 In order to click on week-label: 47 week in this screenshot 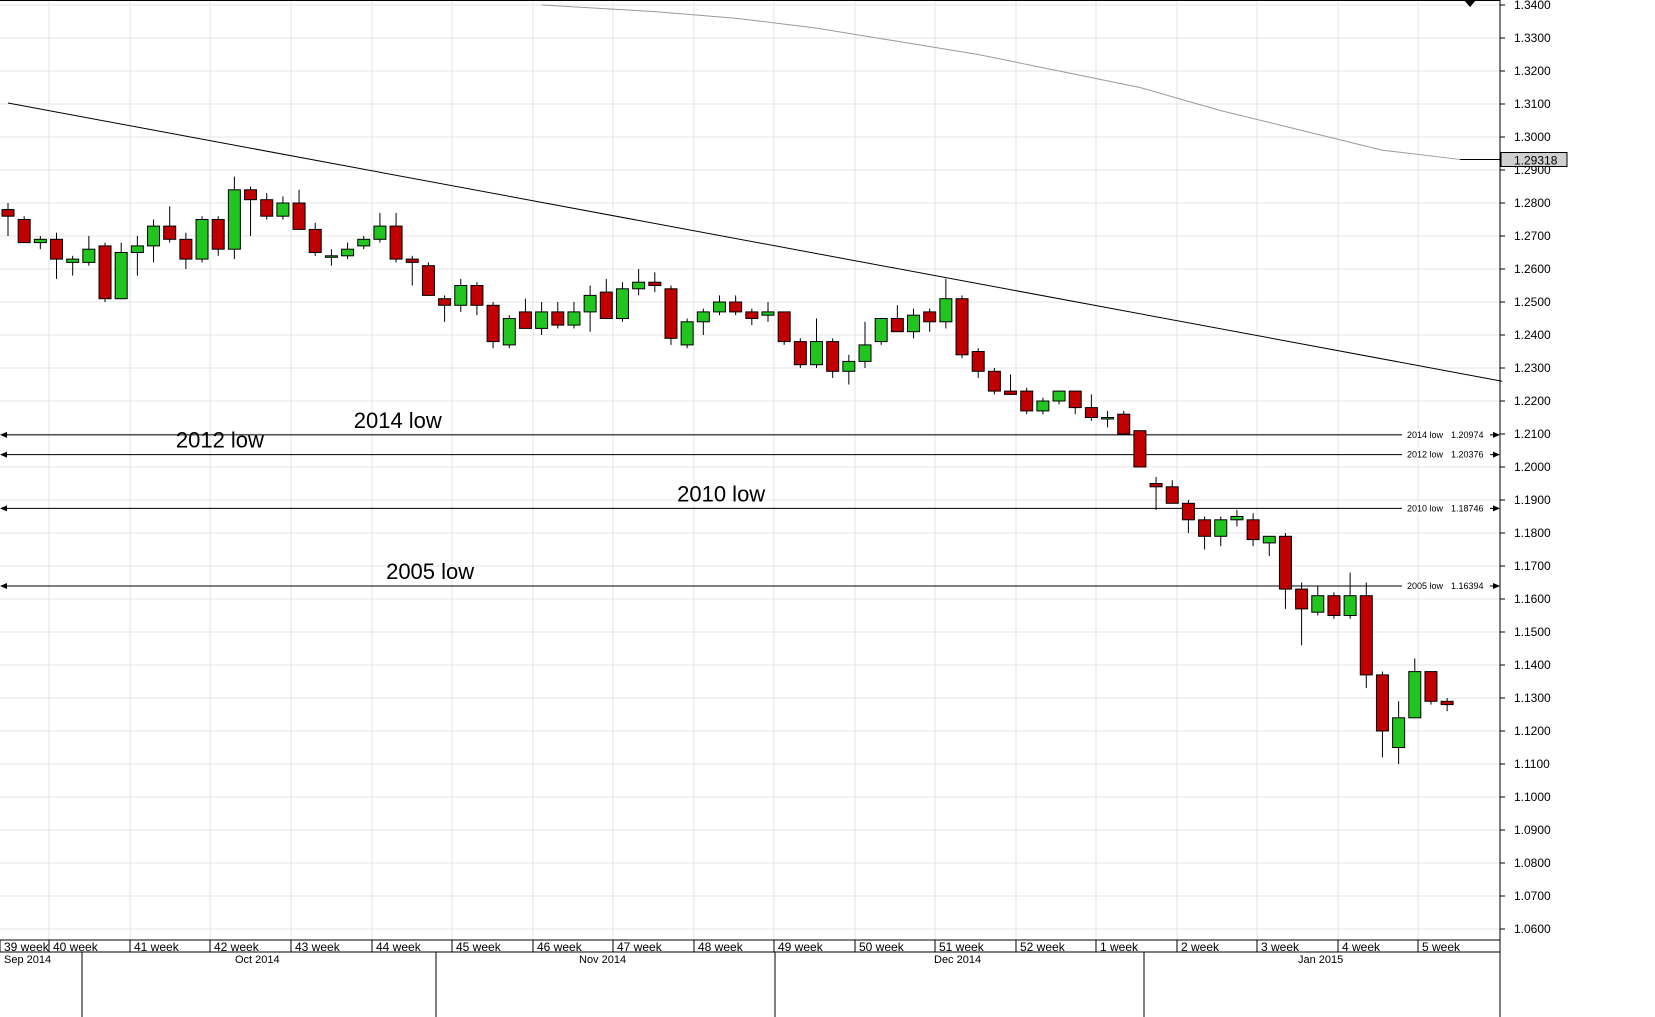, I will do `click(640, 947)`.